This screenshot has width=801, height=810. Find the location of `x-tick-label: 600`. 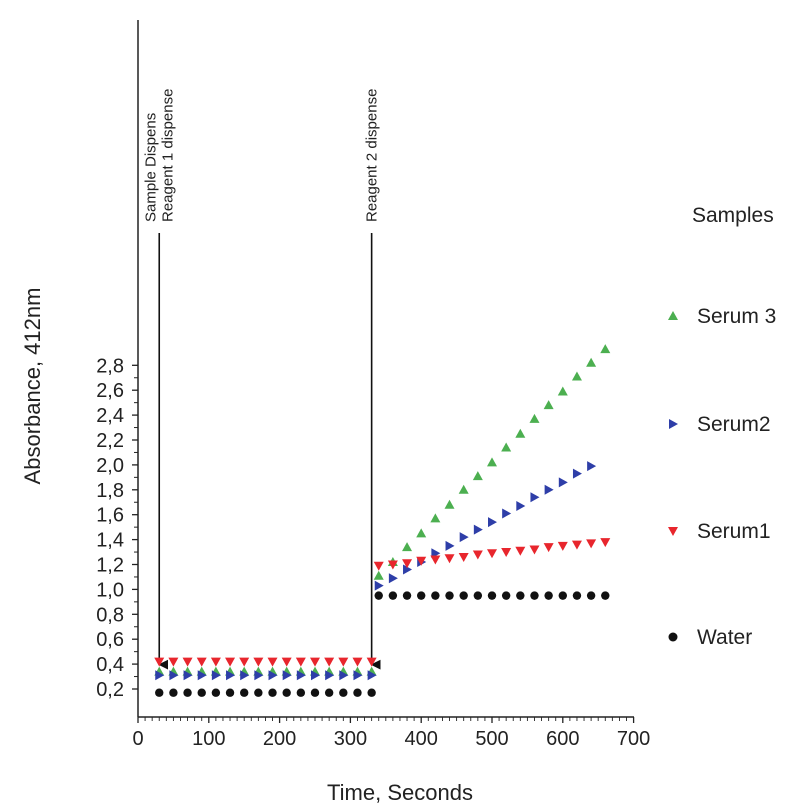

x-tick-label: 600 is located at coordinates (562, 739).